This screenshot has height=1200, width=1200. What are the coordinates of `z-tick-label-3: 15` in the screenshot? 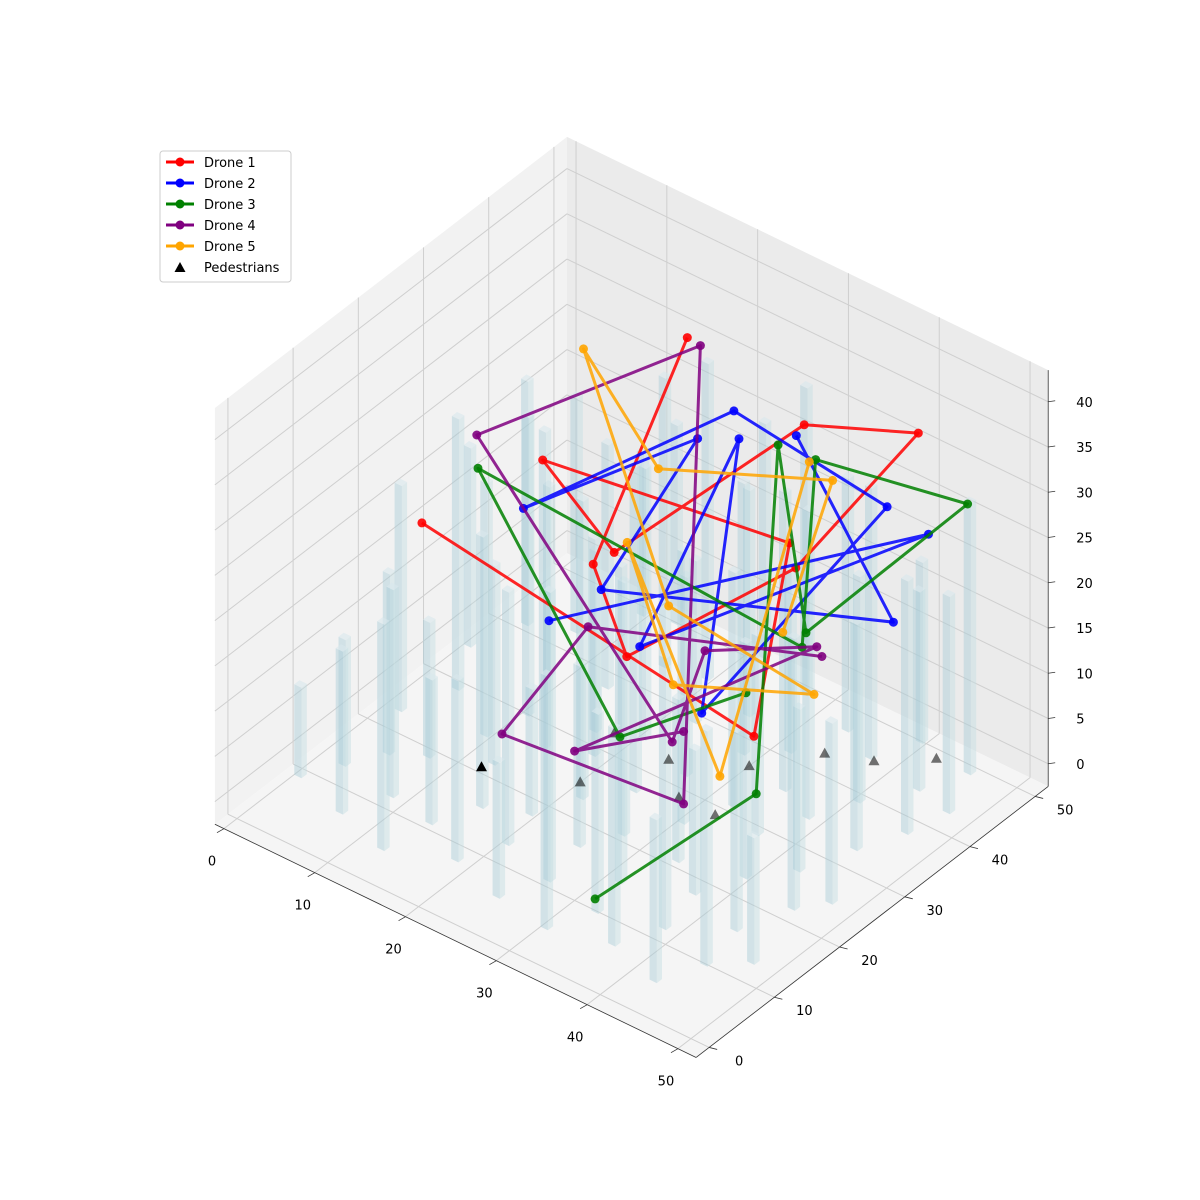 It's located at (1084, 629).